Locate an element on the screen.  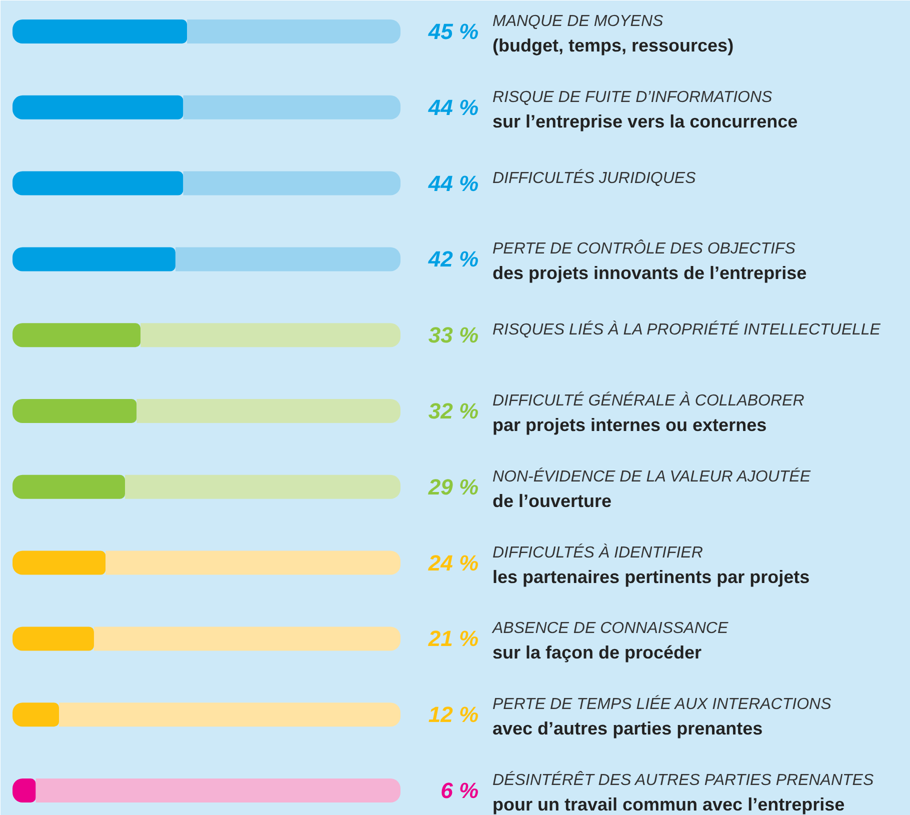
data-label: 29 % is located at coordinates (453, 487).